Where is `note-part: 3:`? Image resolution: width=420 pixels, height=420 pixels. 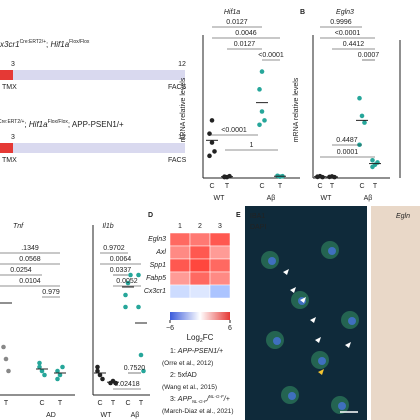 note-part: 3: is located at coordinates (174, 399).